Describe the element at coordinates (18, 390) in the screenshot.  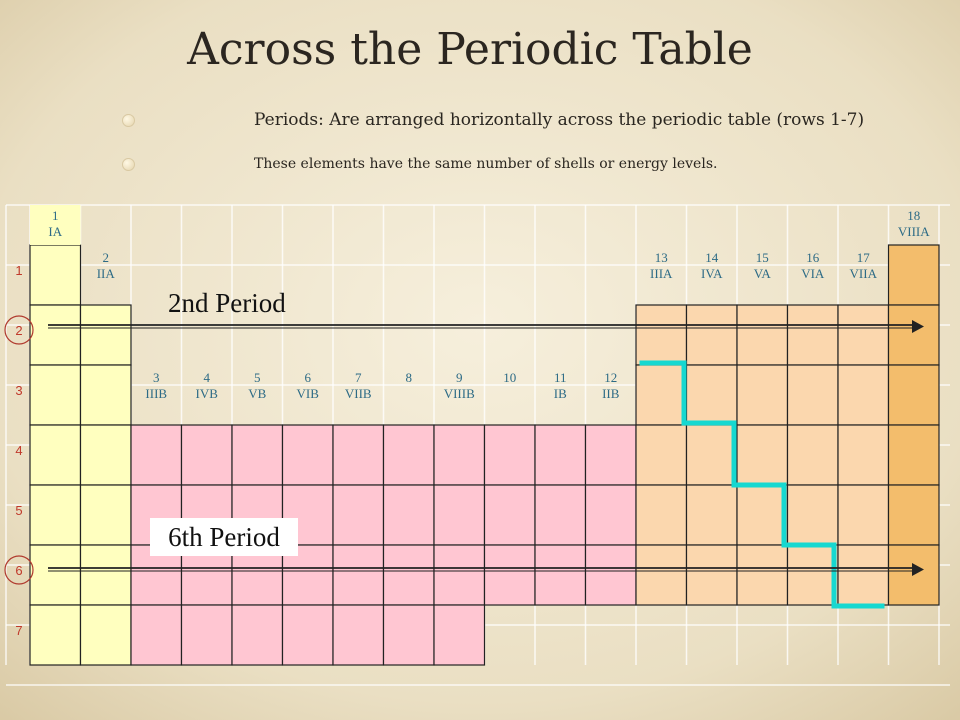
I see `period-number: 3` at that location.